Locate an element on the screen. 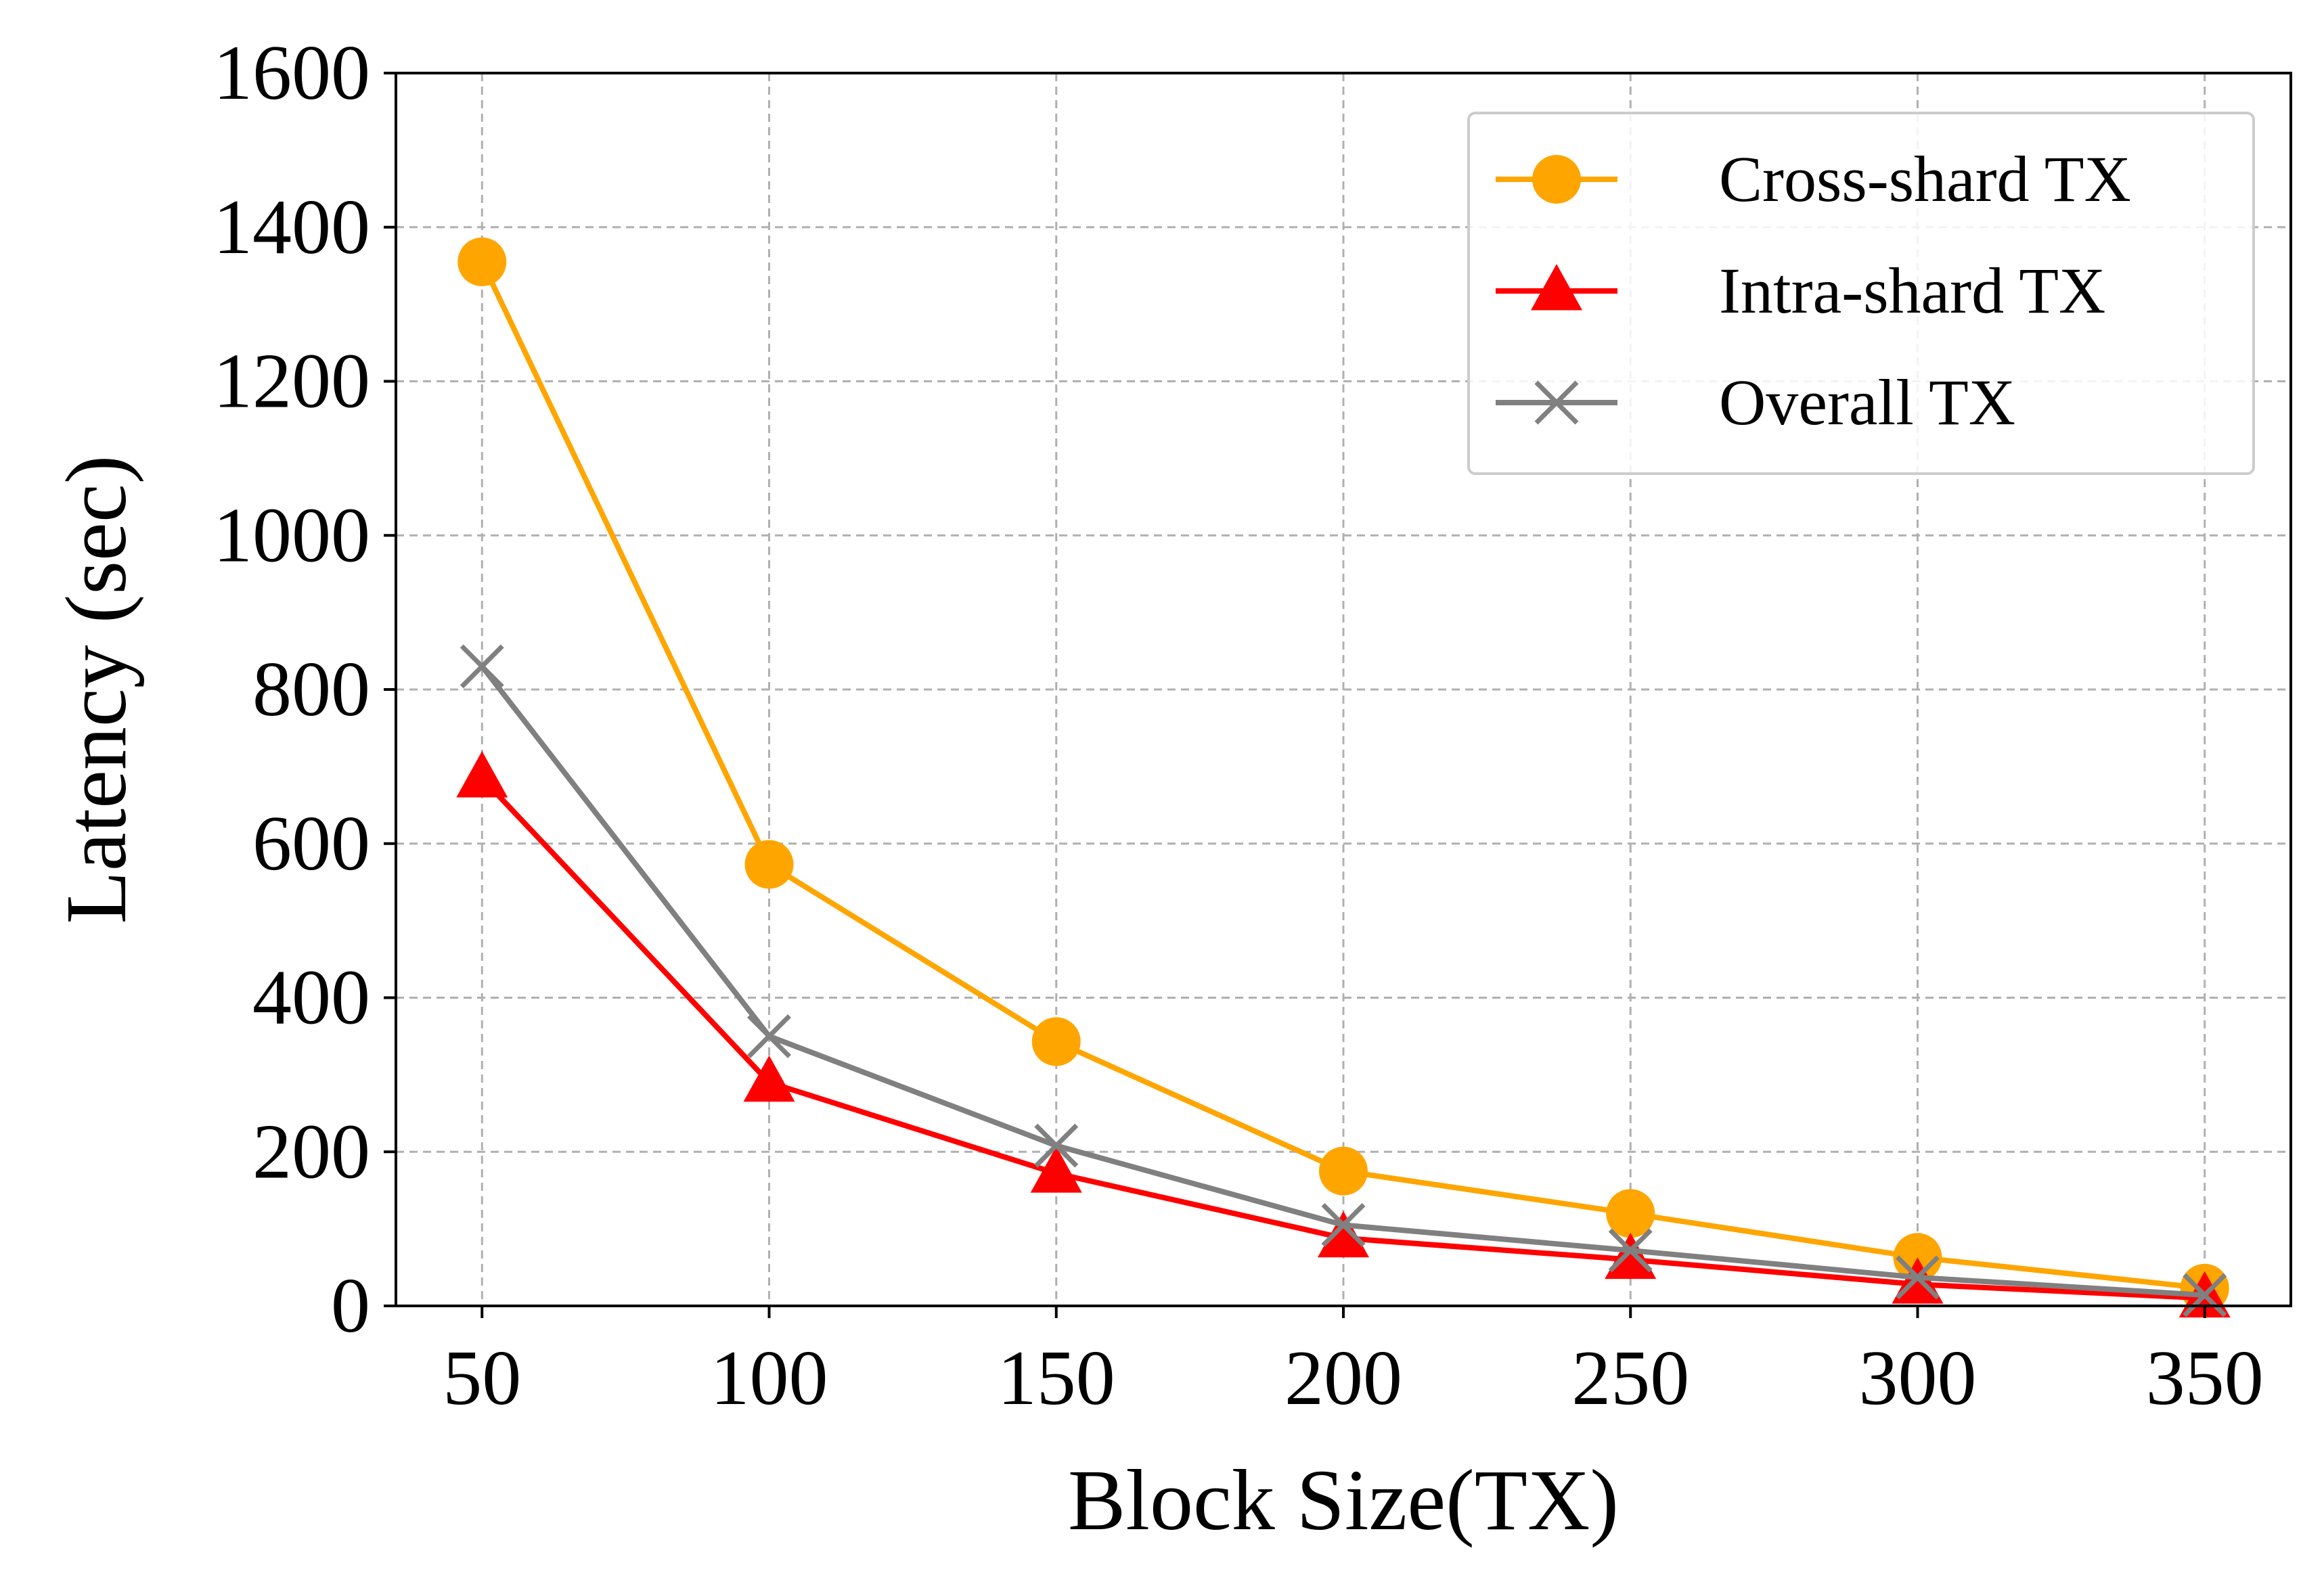 The height and width of the screenshot is (1584, 2324). x-tick-label: 150 is located at coordinates (1056, 1378).